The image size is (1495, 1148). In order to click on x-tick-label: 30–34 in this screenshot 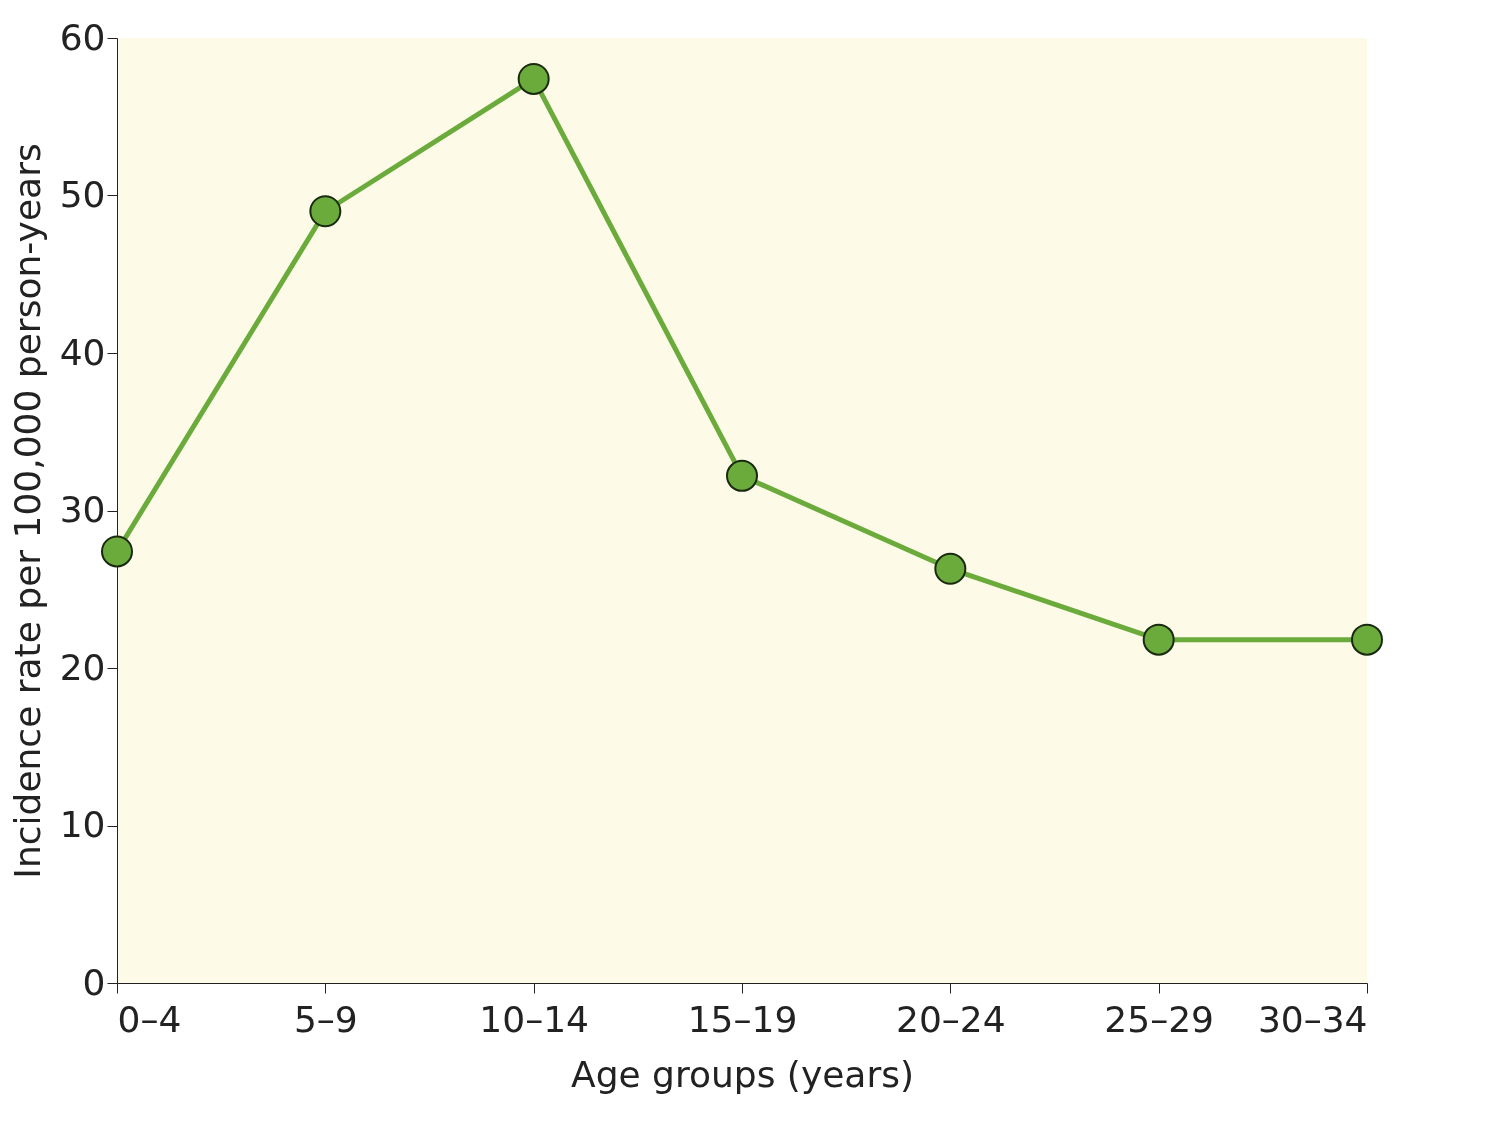, I will do `click(1312, 1019)`.